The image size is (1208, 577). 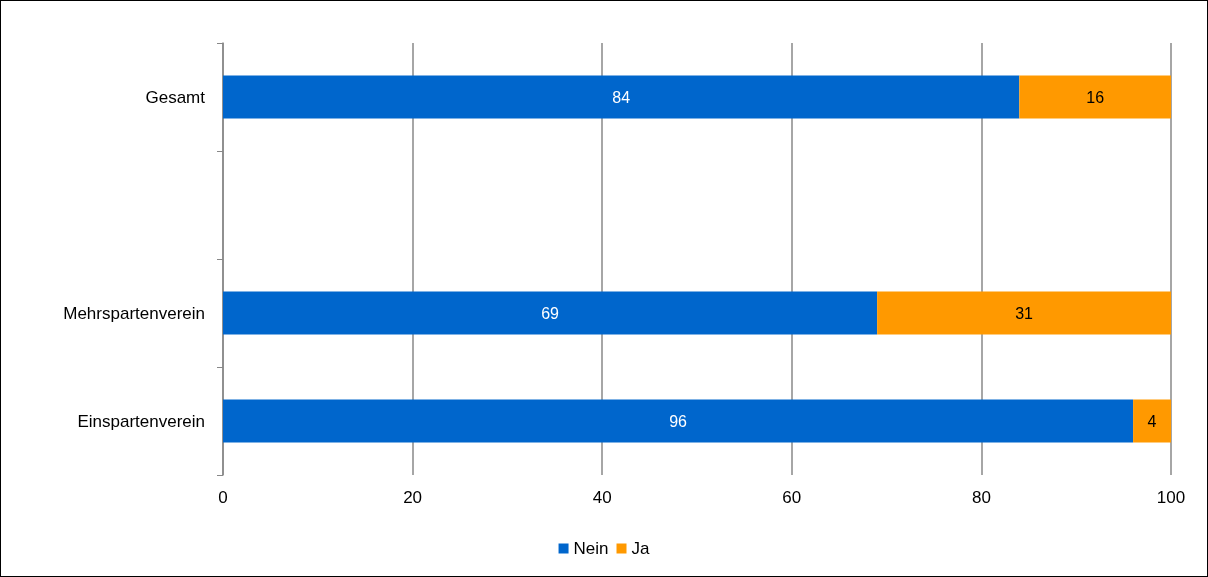 I want to click on data-label: 4, so click(x=1152, y=421).